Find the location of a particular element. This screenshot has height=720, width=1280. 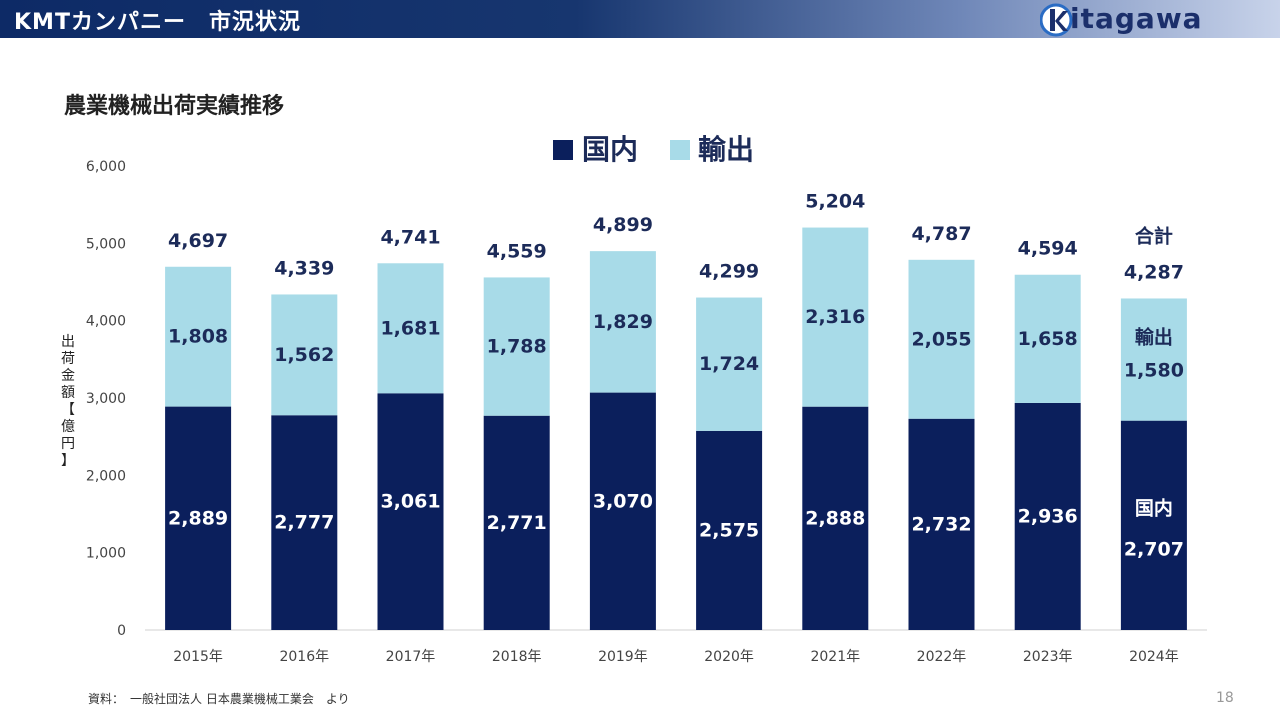

data-label-total: 4,559 is located at coordinates (517, 251).